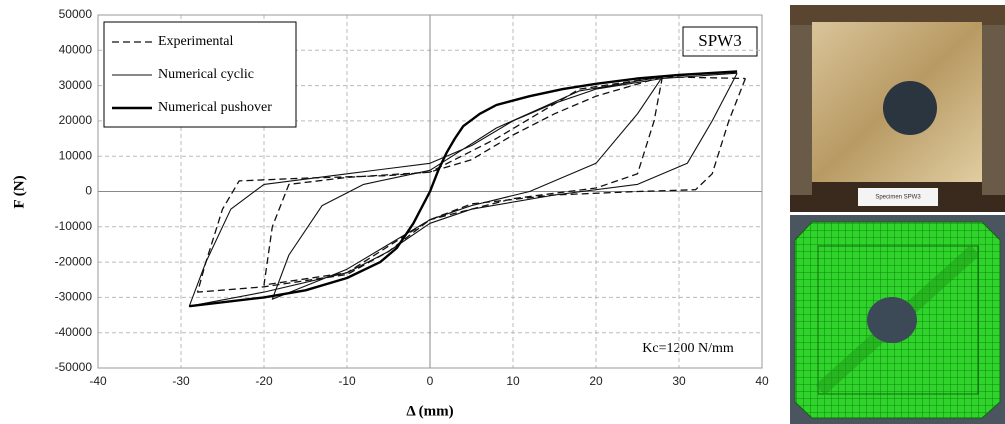 The width and height of the screenshot is (1005, 424). I want to click on y-tick-label: -40000, so click(74, 332).